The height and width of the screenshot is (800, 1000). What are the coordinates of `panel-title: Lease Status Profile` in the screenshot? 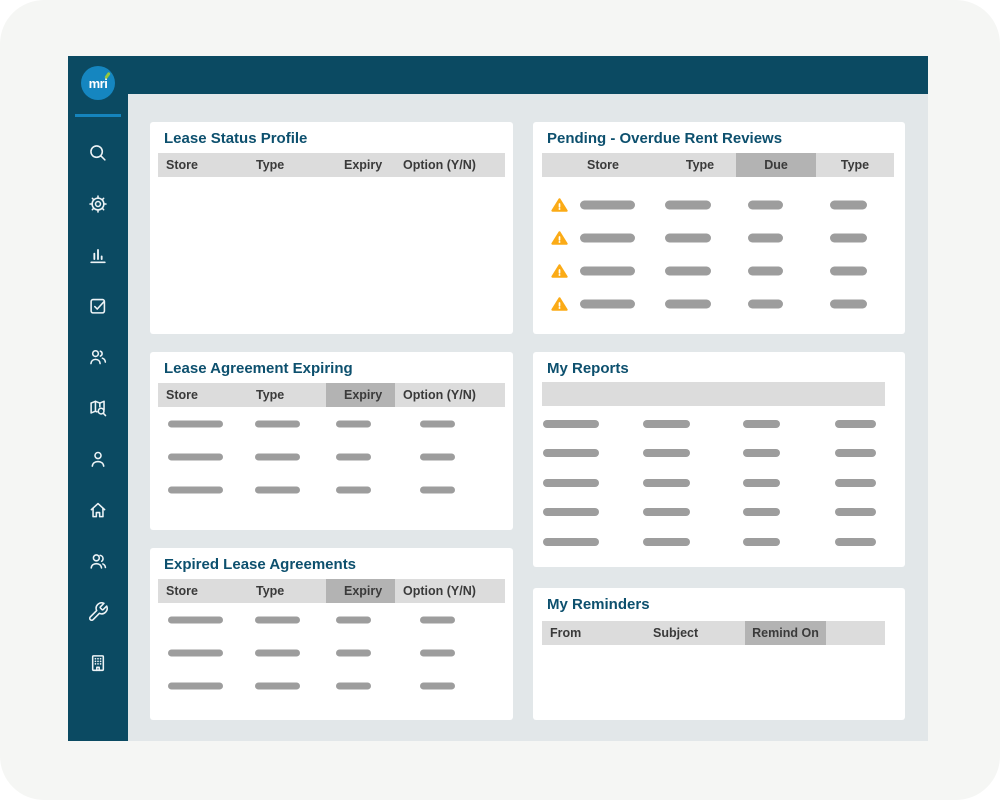 It's located at (236, 138).